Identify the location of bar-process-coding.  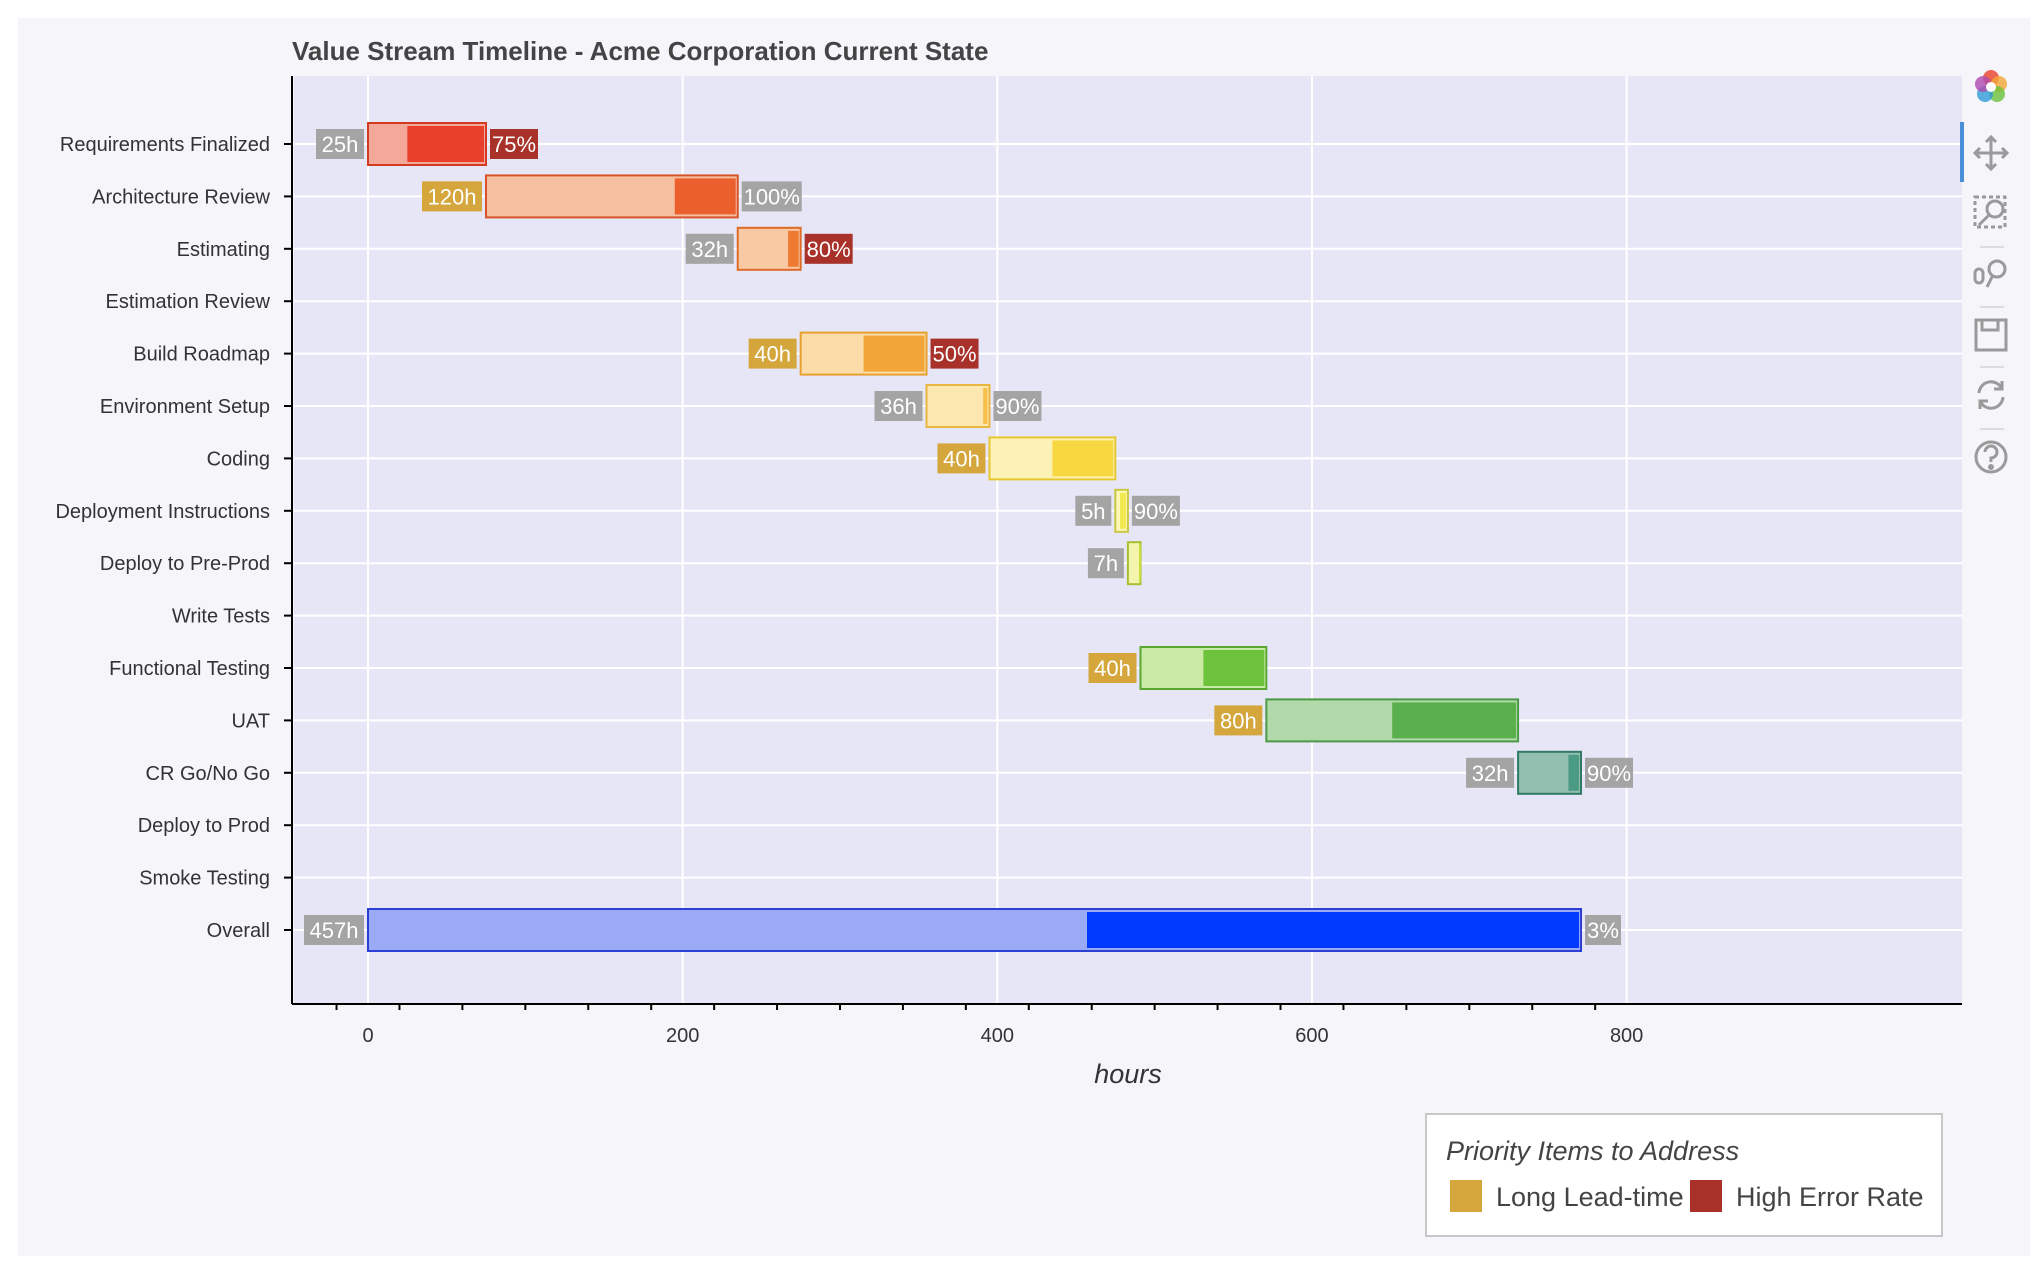
(1083, 458).